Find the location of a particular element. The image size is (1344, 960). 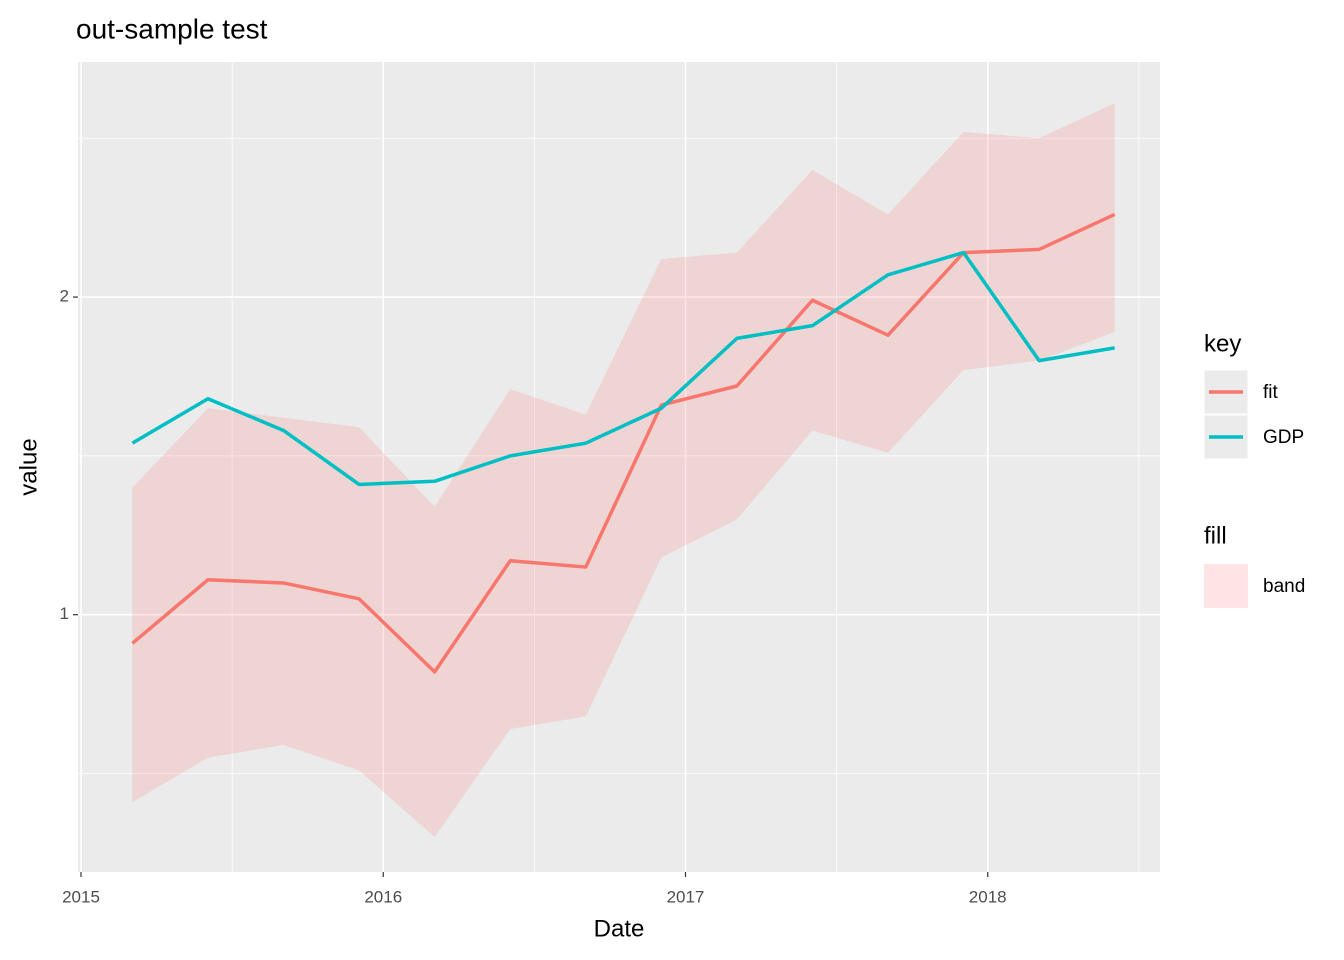

x-axis-title: Date is located at coordinates (619, 928).